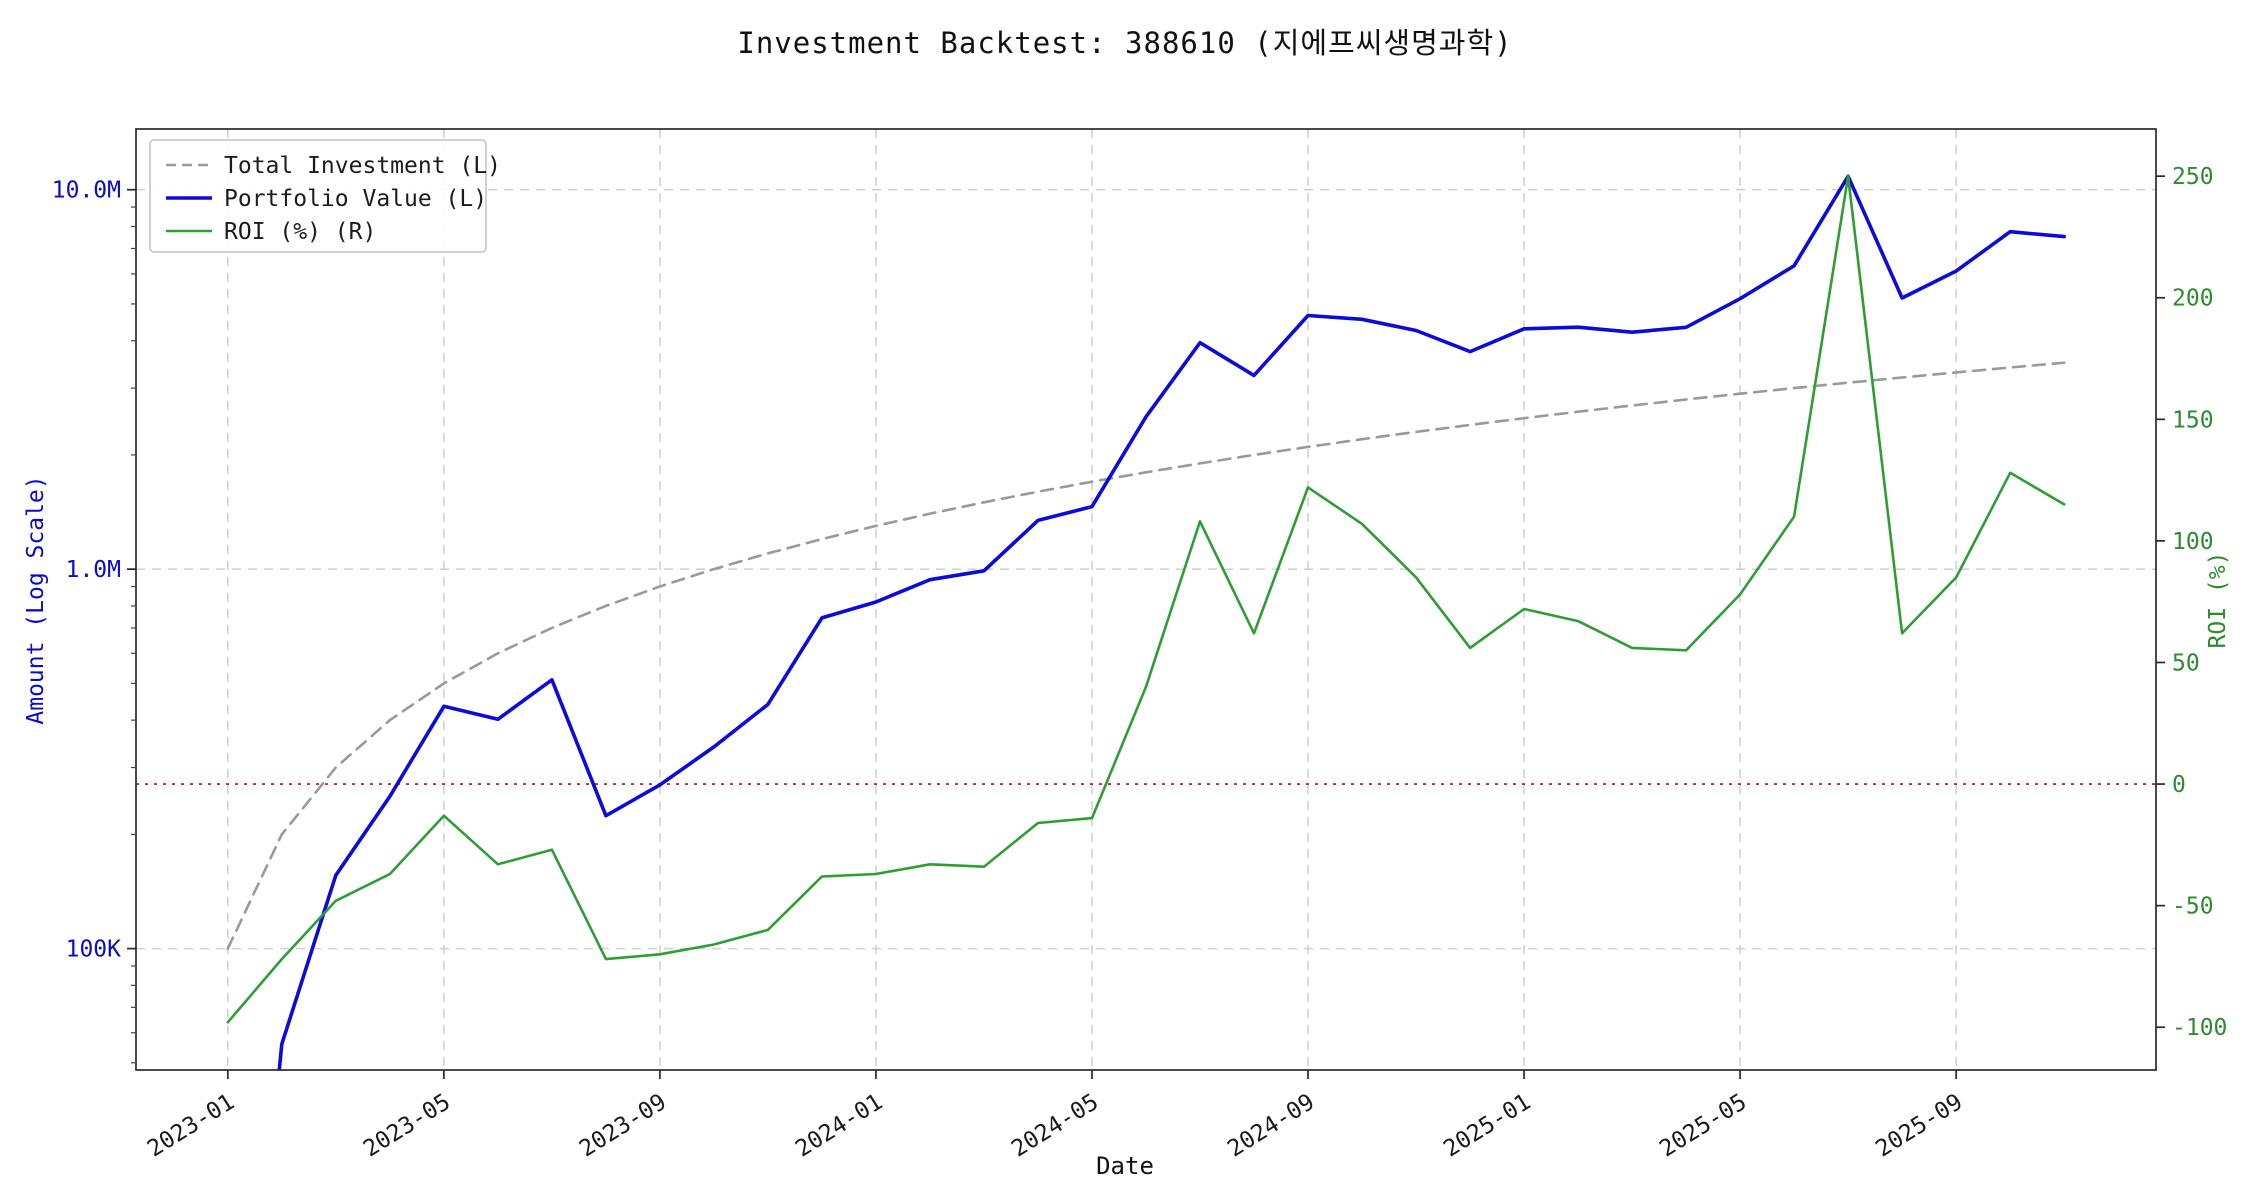  What do you see at coordinates (86, 191) in the screenshot?
I see `left-tick-label: 10.0M` at bounding box center [86, 191].